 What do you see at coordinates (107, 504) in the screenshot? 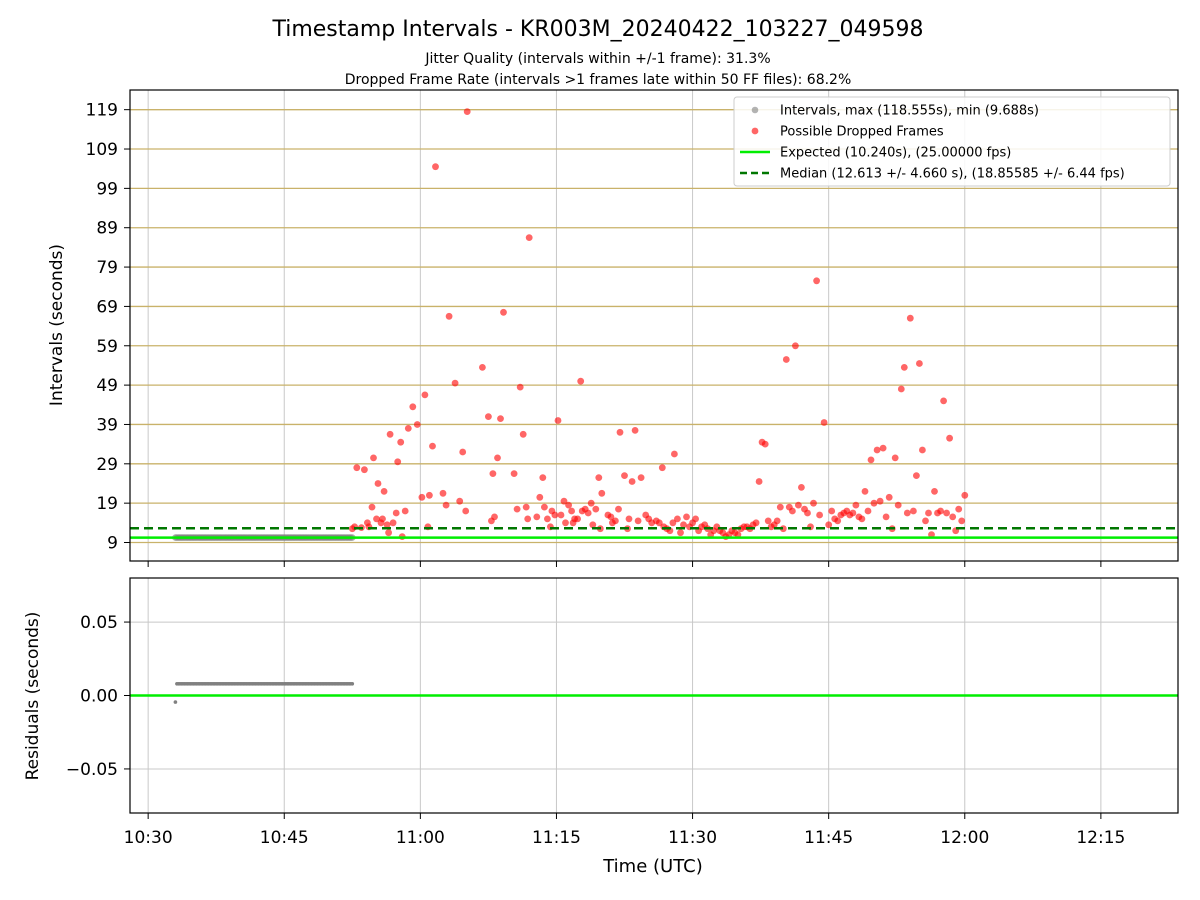
I see `intervals-y-tick-label: 19` at bounding box center [107, 504].